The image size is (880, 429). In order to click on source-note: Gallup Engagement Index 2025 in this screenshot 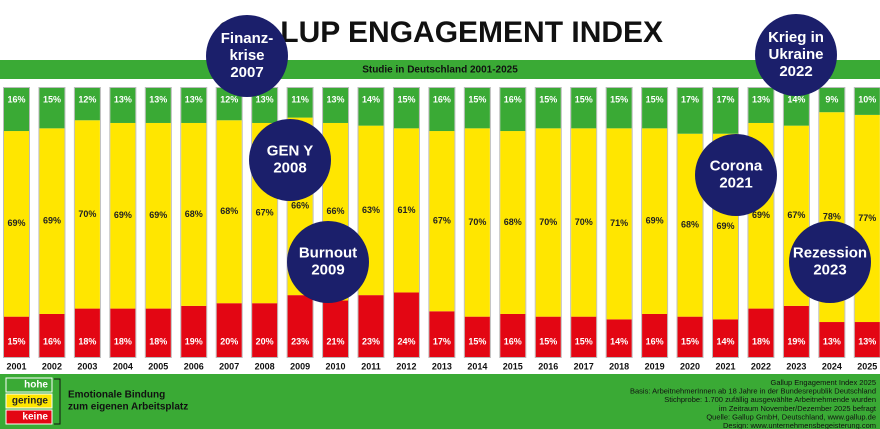, I will do `click(824, 382)`.